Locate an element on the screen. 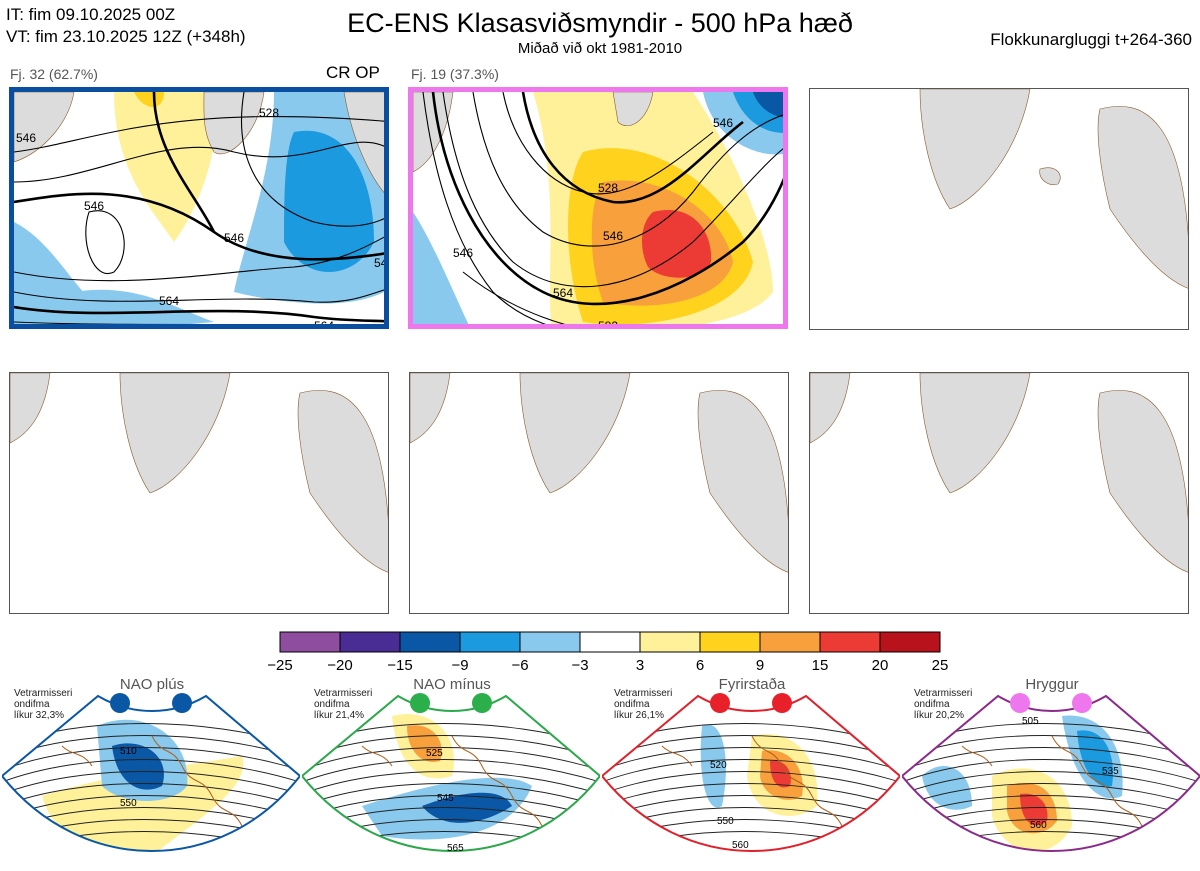  cluster-map-2-svg: 546 546 528 564 546 582 is located at coordinates (598, 210).